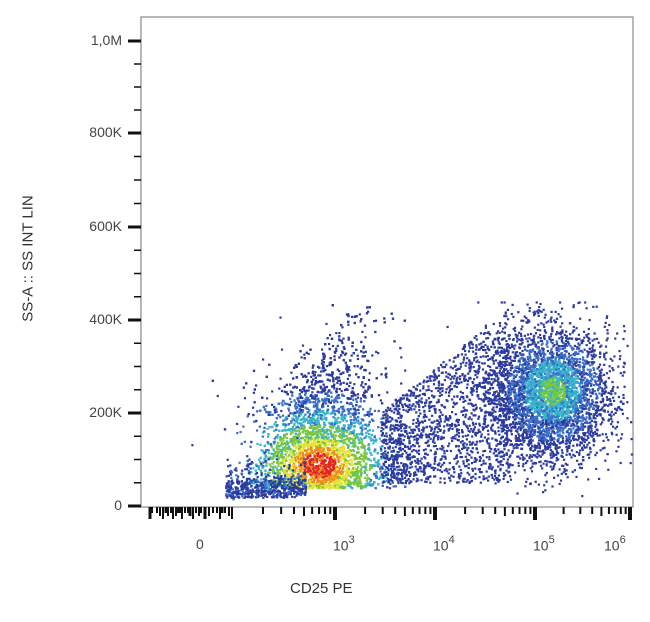 This screenshot has height=622, width=650. What do you see at coordinates (92, 132) in the screenshot?
I see `y-tick-label: 800K` at bounding box center [92, 132].